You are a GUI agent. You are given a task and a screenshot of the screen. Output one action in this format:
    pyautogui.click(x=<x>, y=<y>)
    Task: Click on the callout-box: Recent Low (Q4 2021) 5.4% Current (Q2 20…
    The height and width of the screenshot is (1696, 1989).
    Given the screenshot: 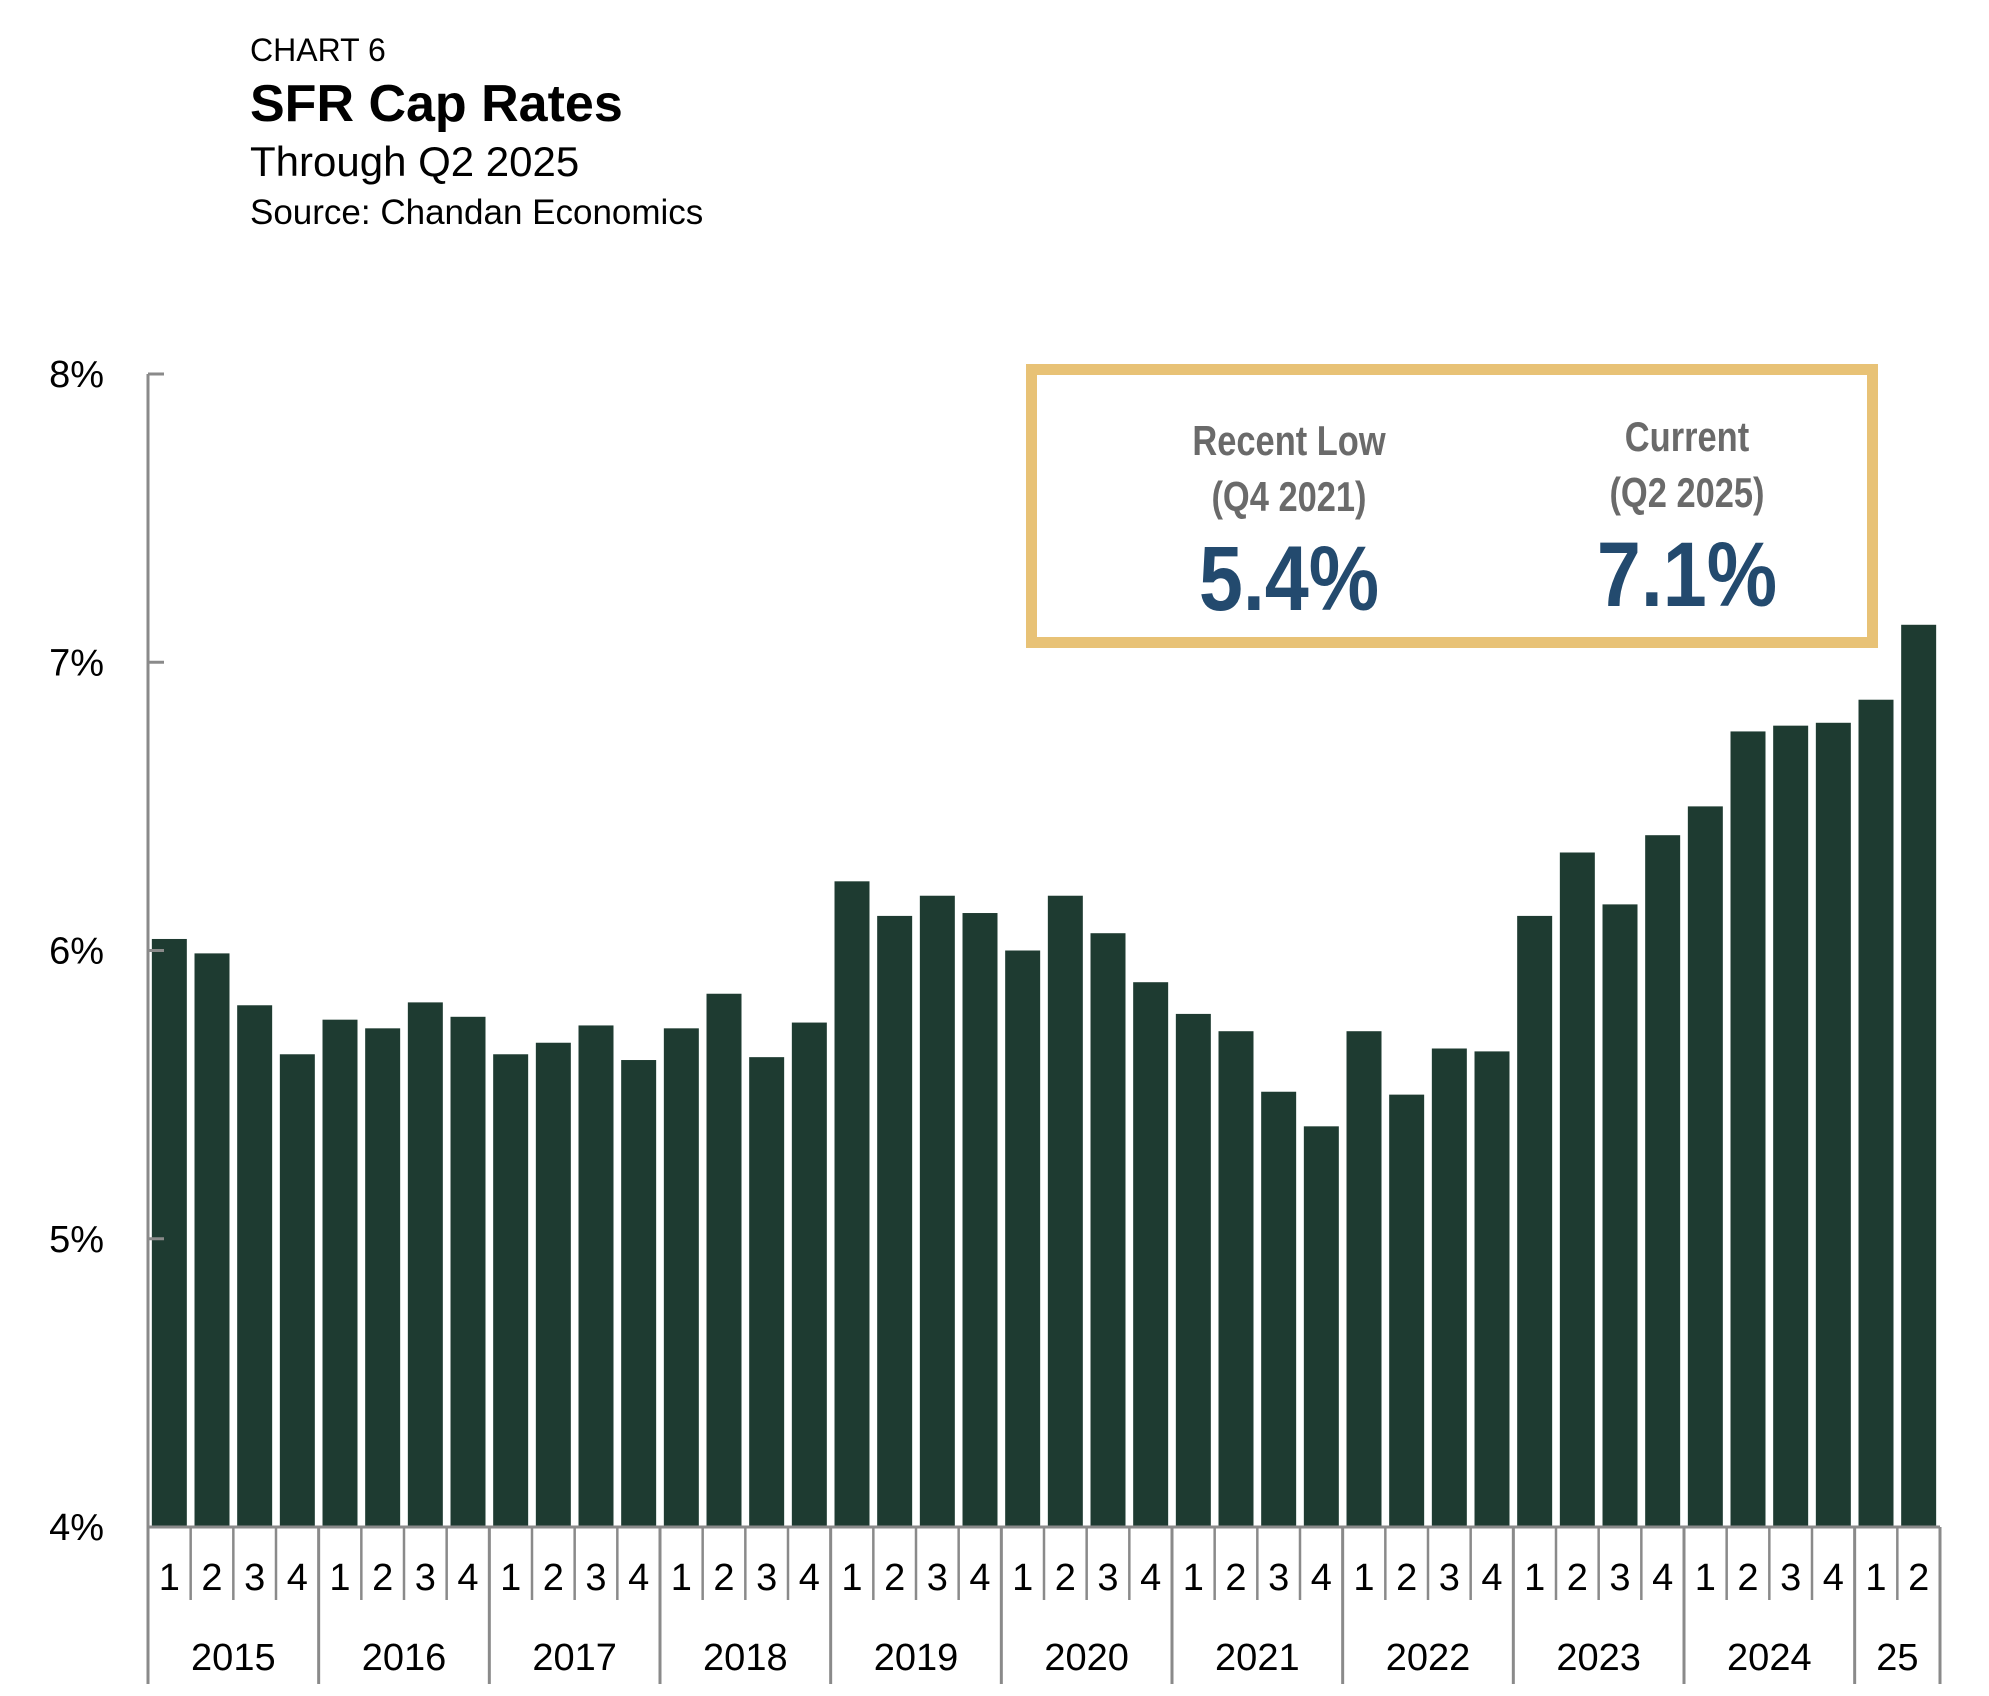 What is the action you would take?
    pyautogui.click(x=1452, y=506)
    